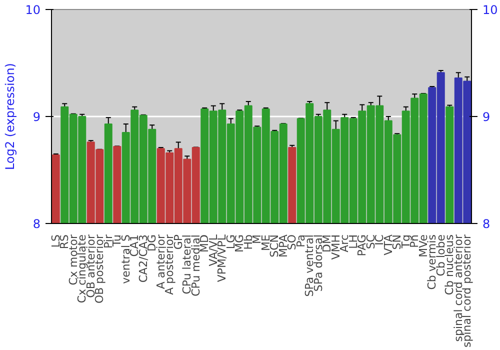  What do you see at coordinates (486, 117) in the screenshot?
I see `y2-tick-label: 9` at bounding box center [486, 117].